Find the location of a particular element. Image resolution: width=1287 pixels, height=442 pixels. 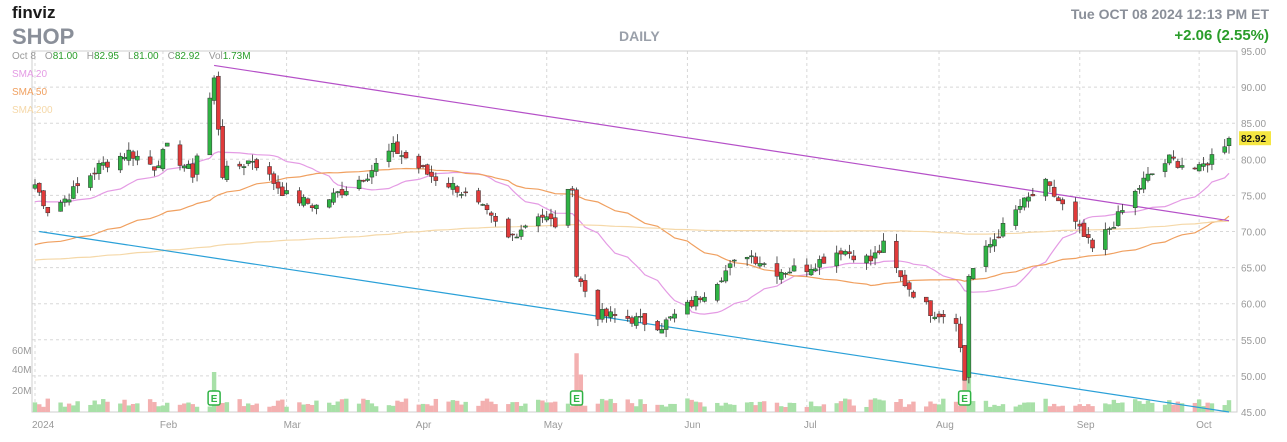

earnings-marker-label: E is located at coordinates (576, 399).